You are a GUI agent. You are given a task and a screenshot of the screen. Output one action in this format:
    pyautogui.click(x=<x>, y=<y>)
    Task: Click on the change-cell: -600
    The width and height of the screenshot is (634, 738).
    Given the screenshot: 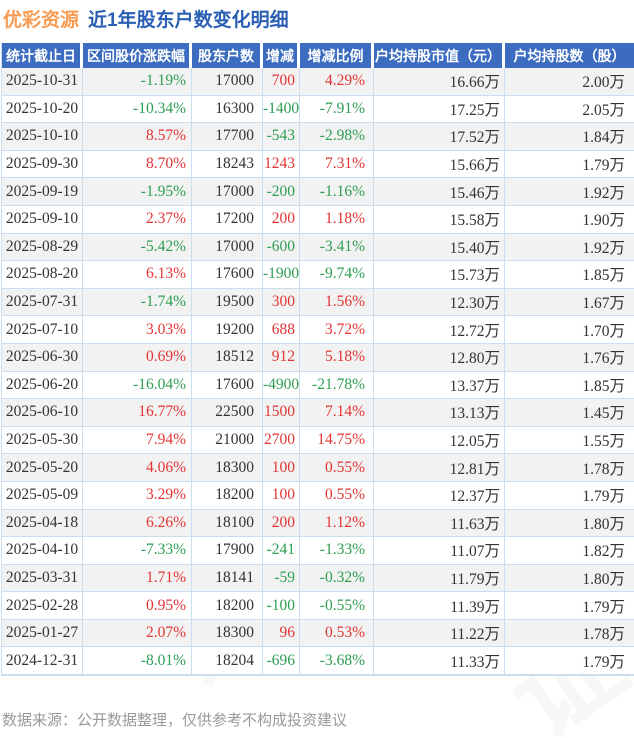 What is the action you would take?
    pyautogui.click(x=281, y=247)
    